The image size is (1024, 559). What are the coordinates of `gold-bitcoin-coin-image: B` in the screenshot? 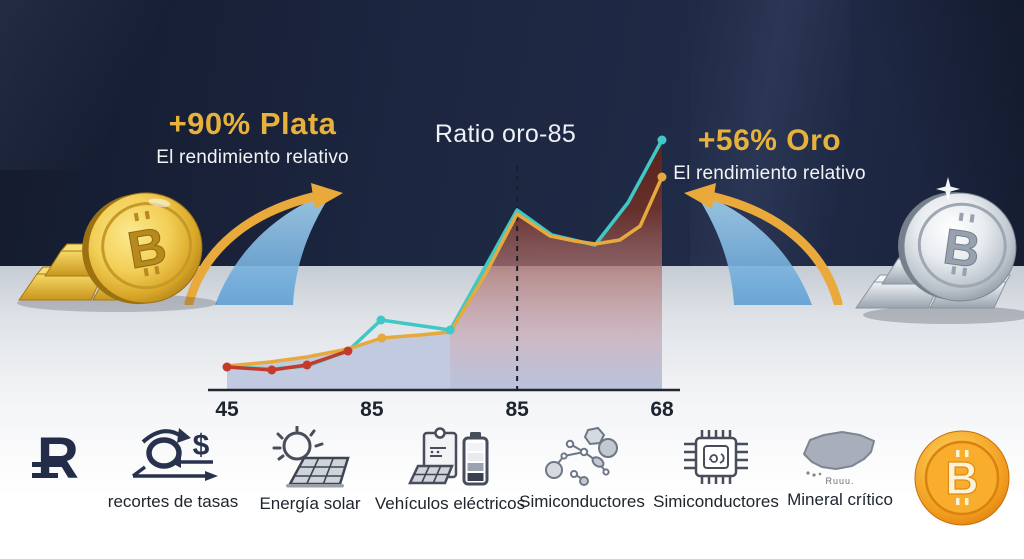 It's located at (117, 252).